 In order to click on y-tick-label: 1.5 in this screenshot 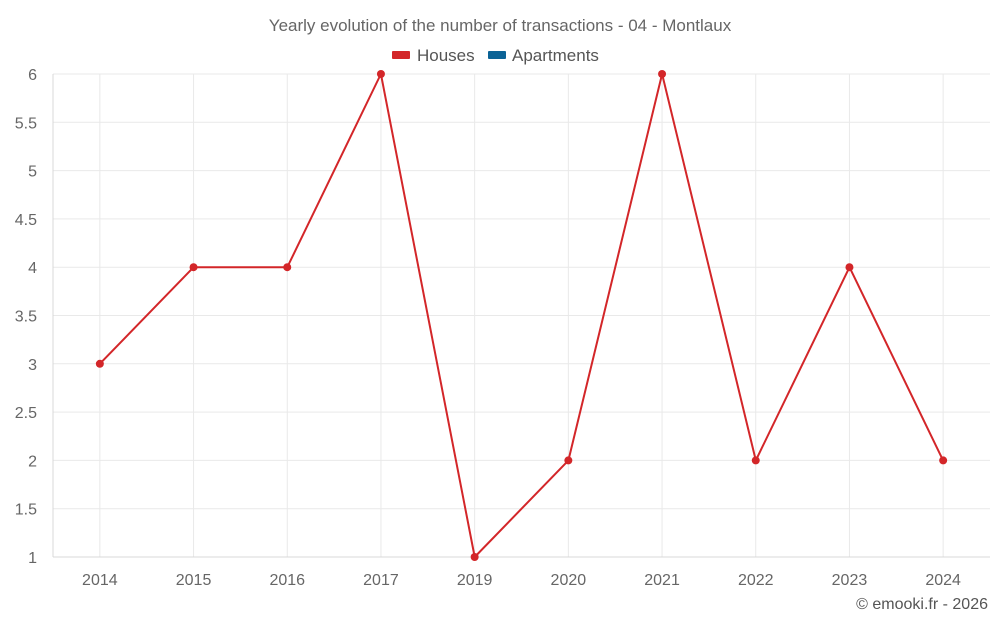, I will do `click(26, 510)`.